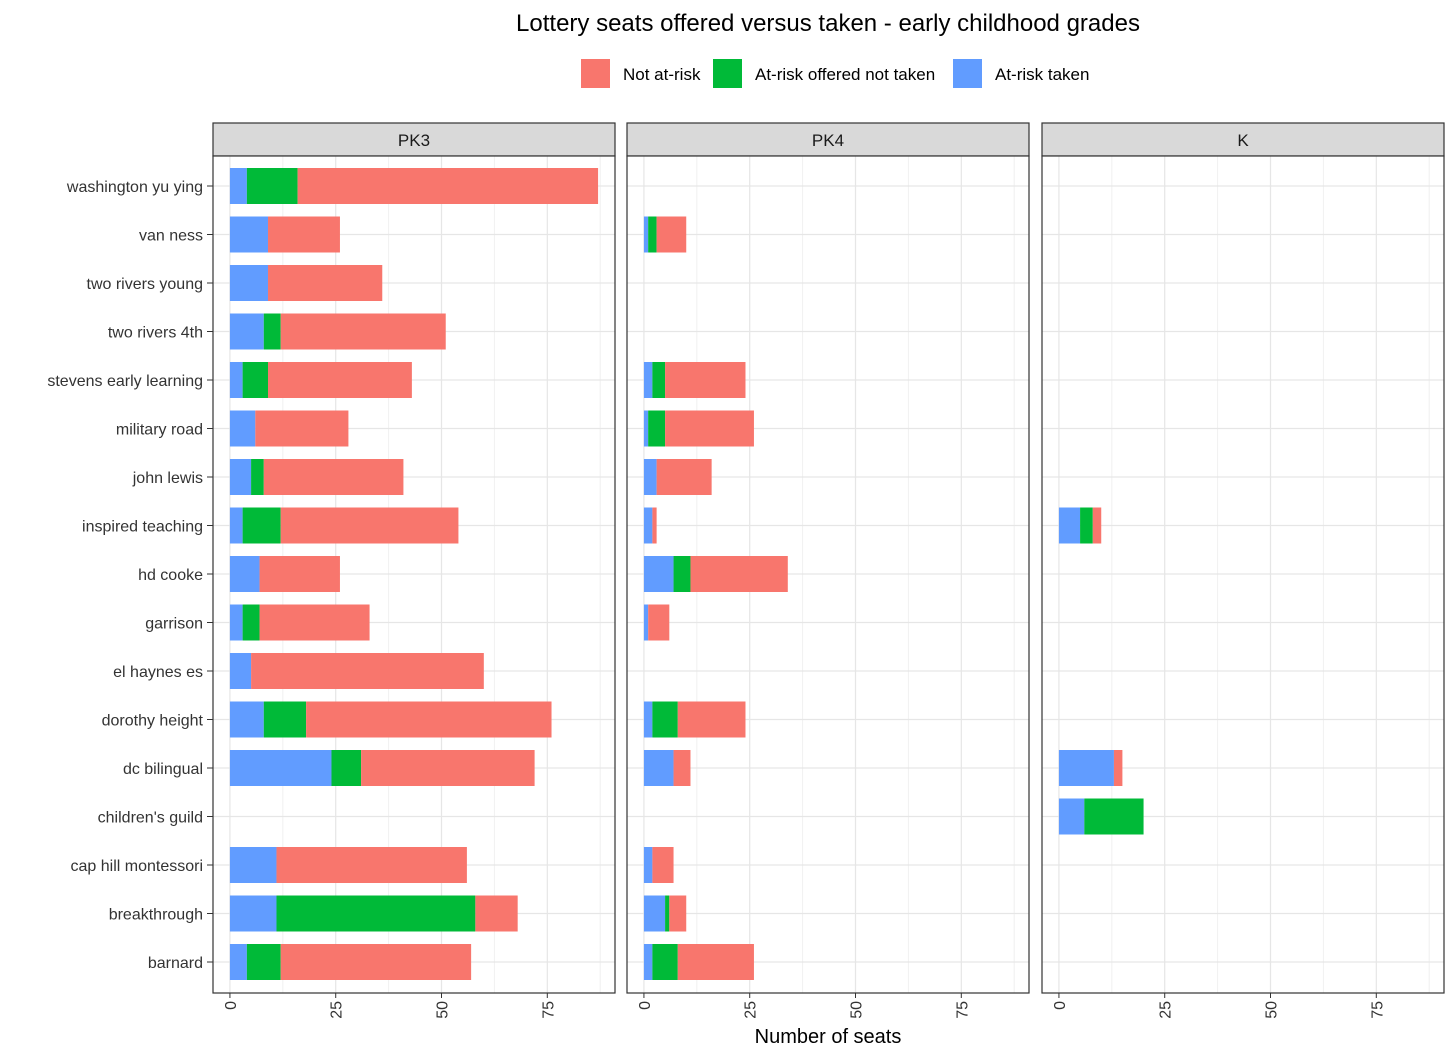  I want to click on bar-pk3-dc-bilingual-offered, so click(346, 768).